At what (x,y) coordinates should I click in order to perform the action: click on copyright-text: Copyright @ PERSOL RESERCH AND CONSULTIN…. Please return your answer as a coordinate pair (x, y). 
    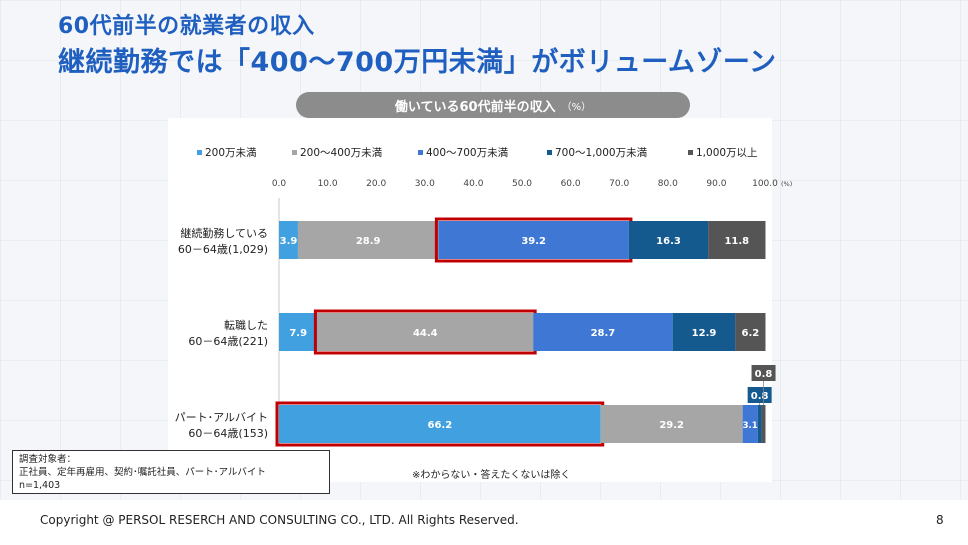
    Looking at the image, I should click on (279, 520).